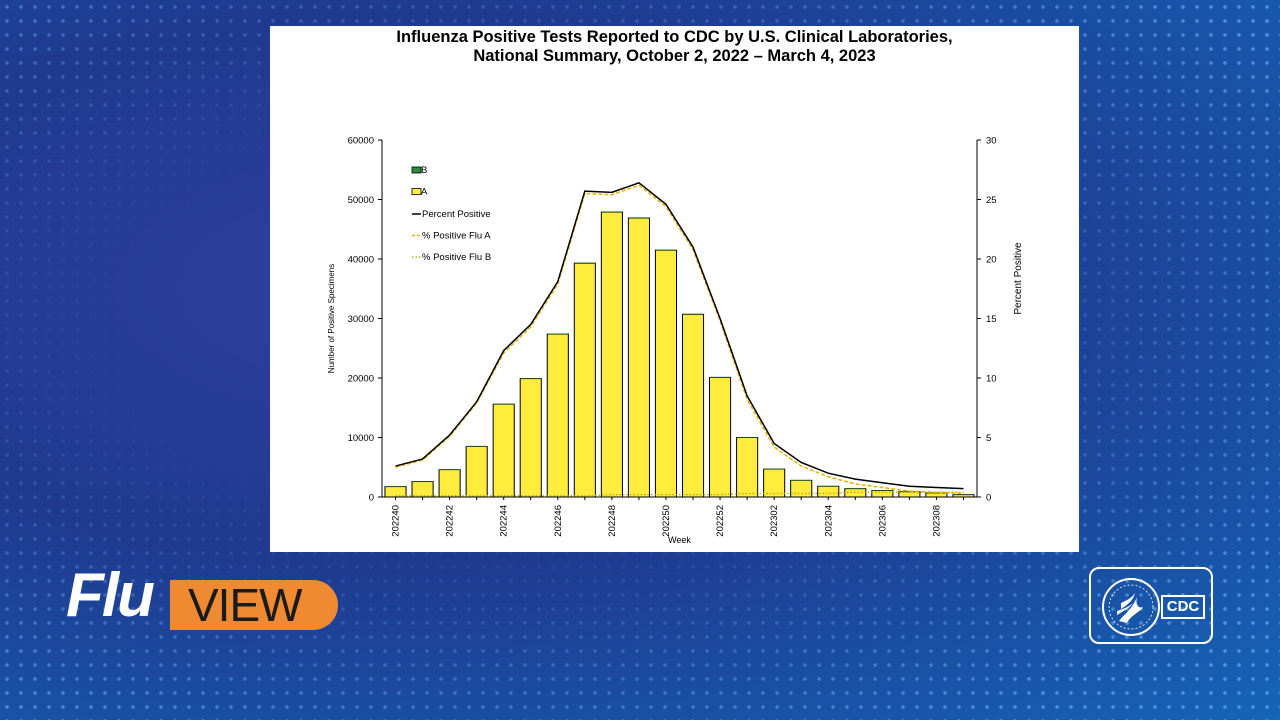 This screenshot has width=1280, height=720. I want to click on cdc-hhs-logo: CDC, so click(1151, 605).